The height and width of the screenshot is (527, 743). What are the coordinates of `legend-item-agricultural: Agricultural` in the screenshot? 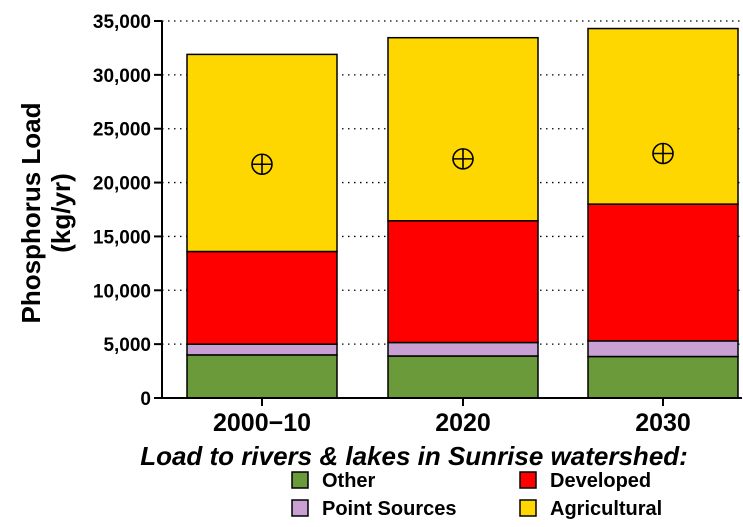 It's located at (590, 509).